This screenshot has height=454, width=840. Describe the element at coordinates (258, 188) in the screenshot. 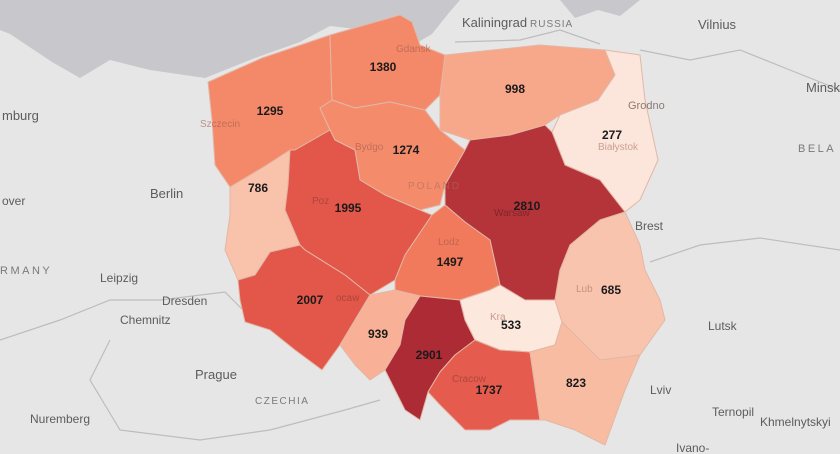

I see `value-lubuskie: 786` at that location.